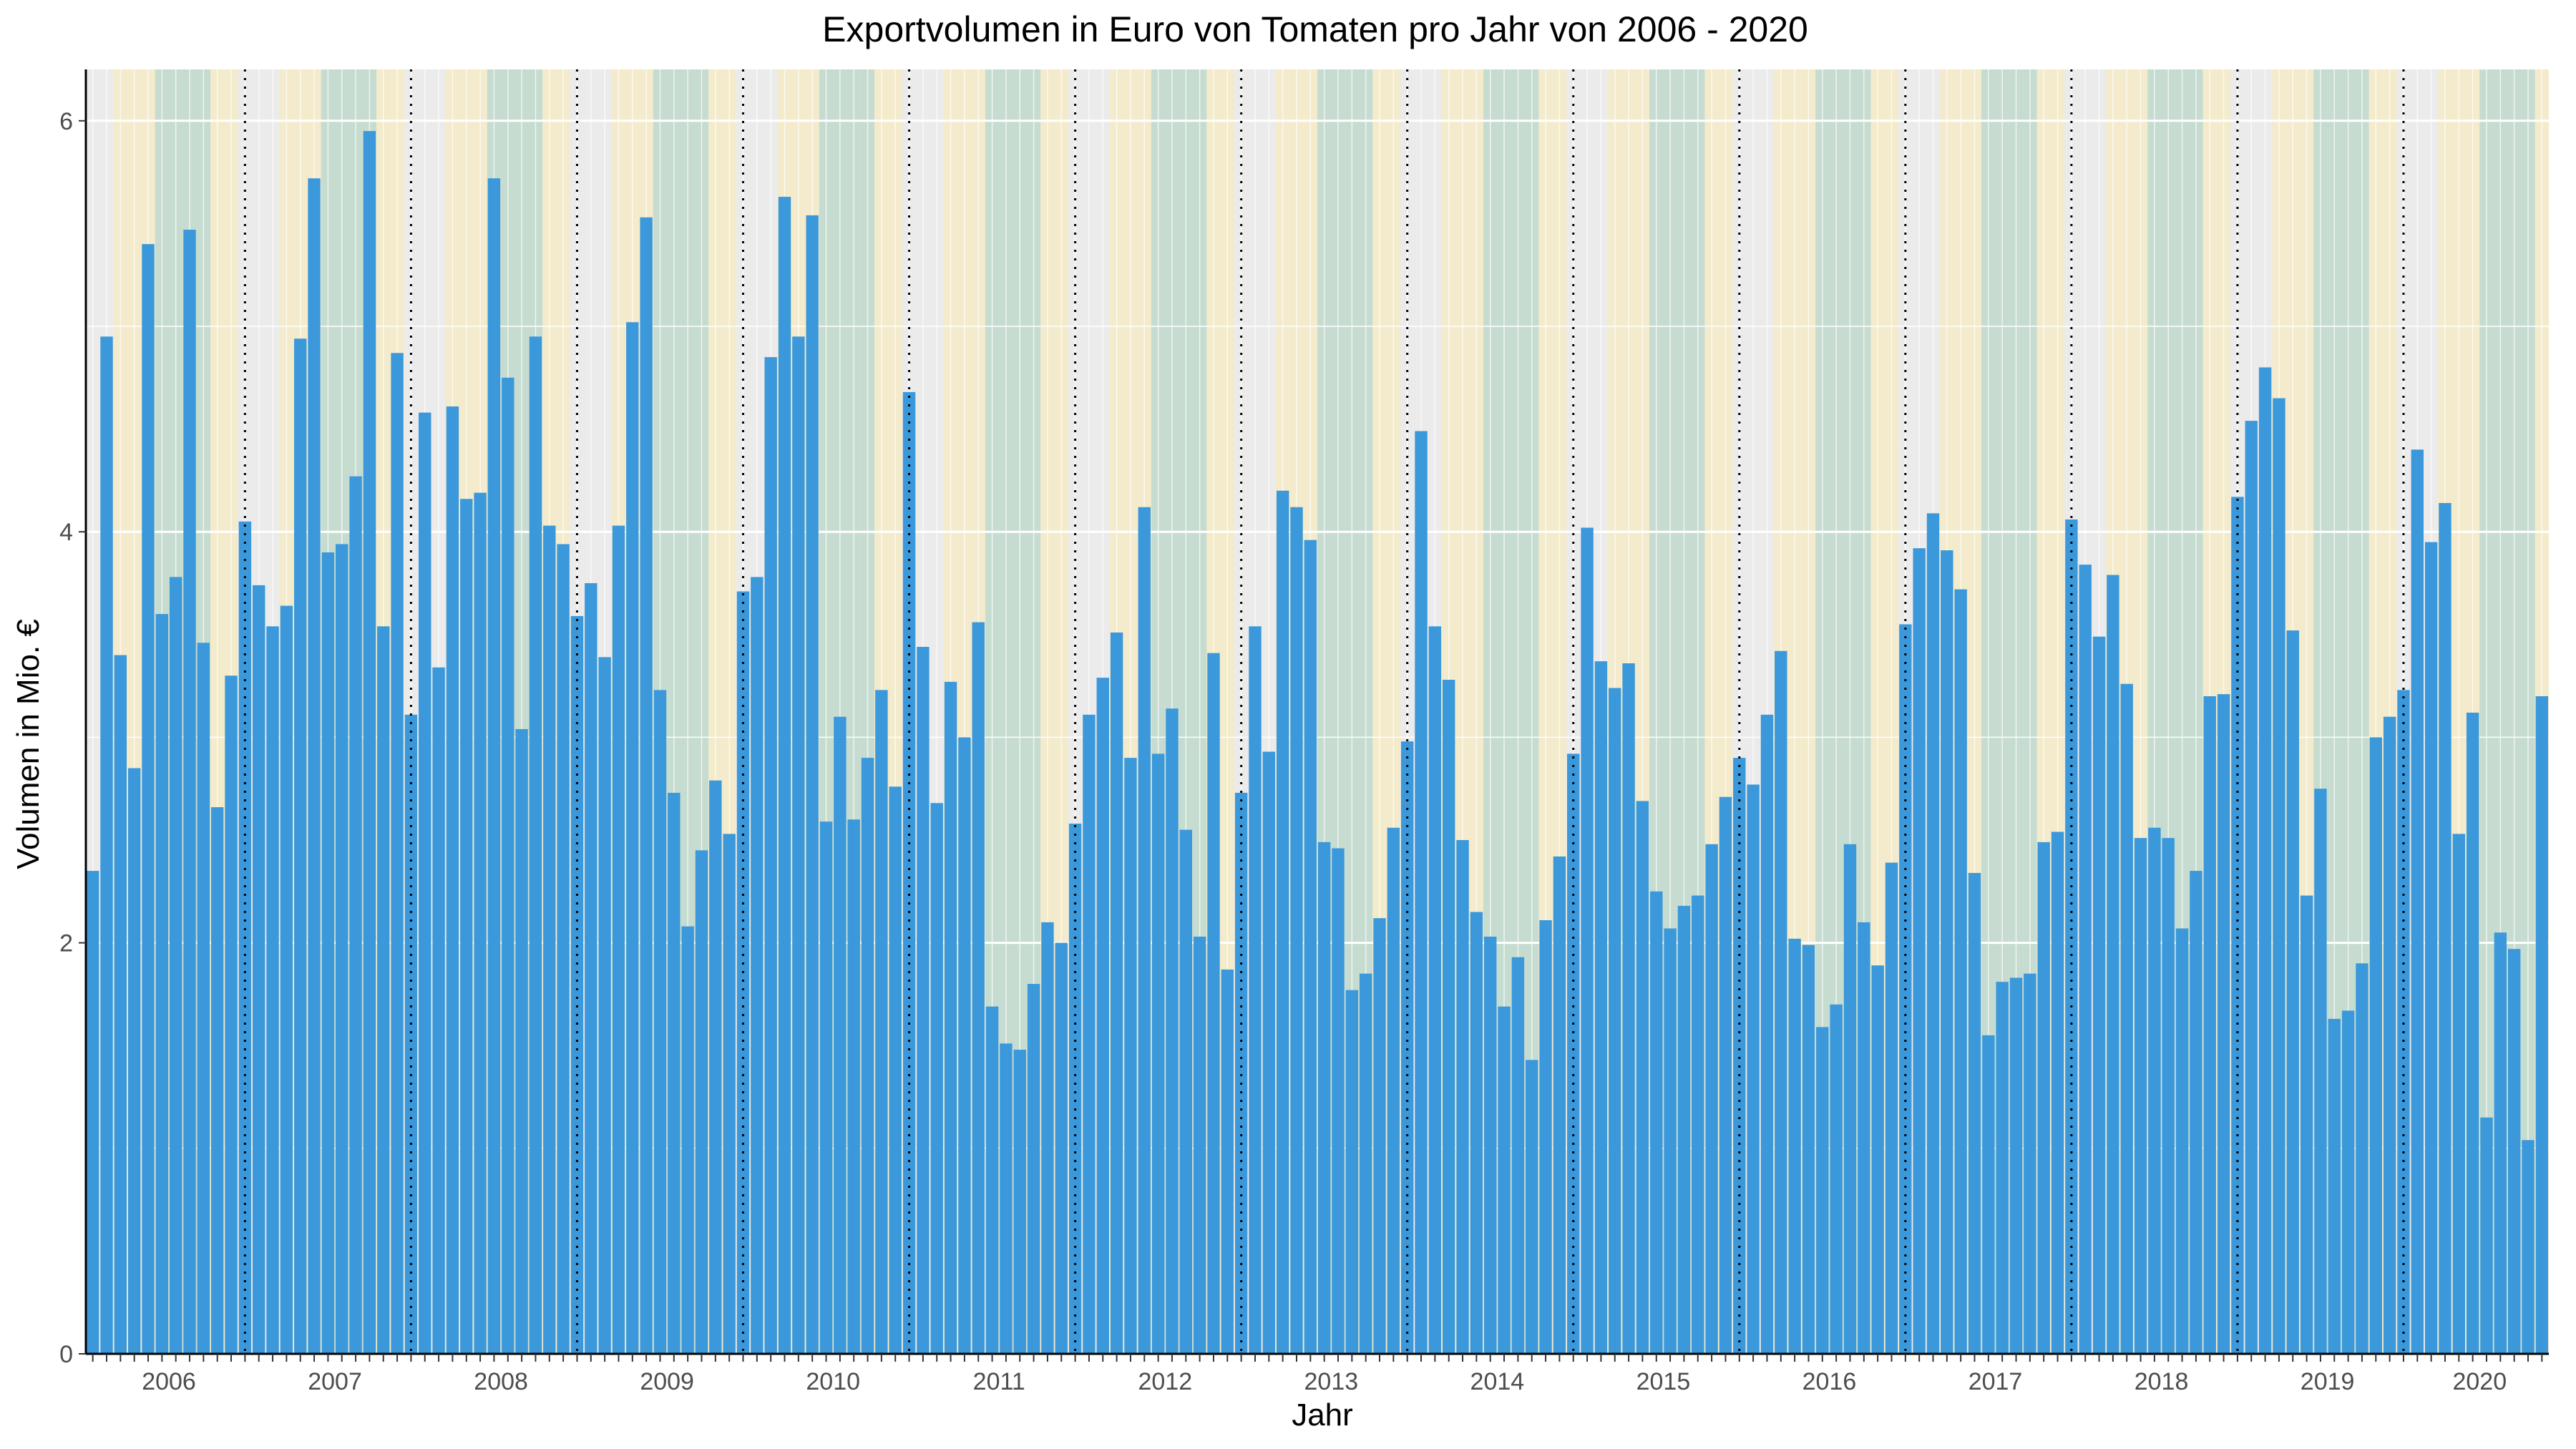 The image size is (2576, 1449). What do you see at coordinates (667, 1381) in the screenshot?
I see `x-tick-label: 2009` at bounding box center [667, 1381].